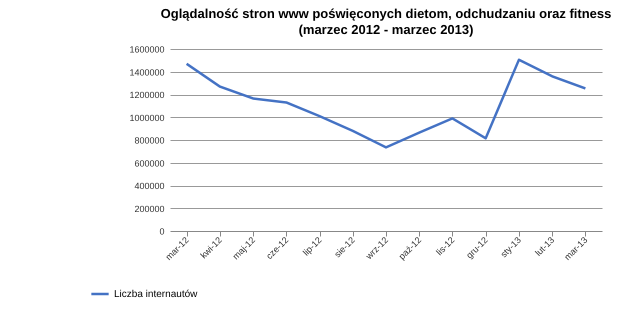  I want to click on legend-label: Liczba internautów, so click(156, 294).